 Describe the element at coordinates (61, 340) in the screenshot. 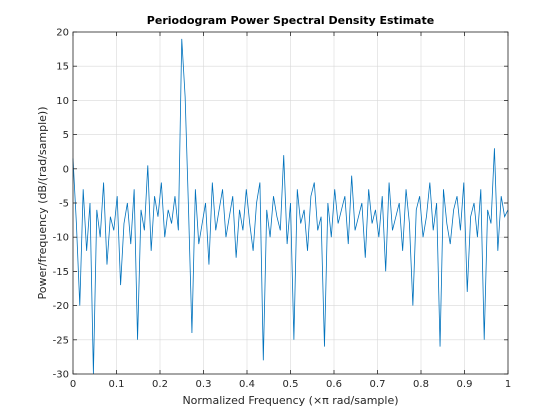

I see `y-tick-label: -25` at that location.